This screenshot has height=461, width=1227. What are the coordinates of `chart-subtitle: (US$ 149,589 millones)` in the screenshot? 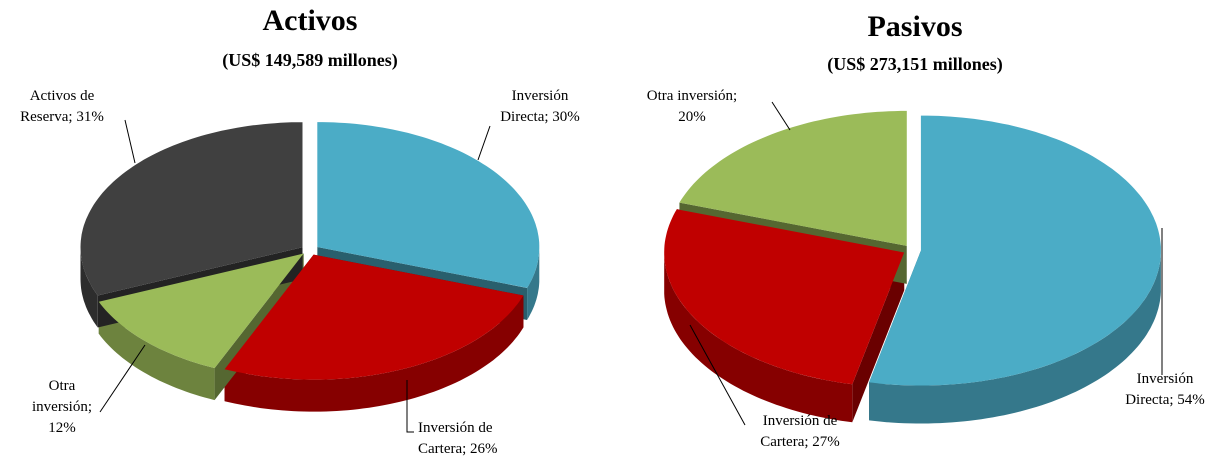 It's located at (310, 60).